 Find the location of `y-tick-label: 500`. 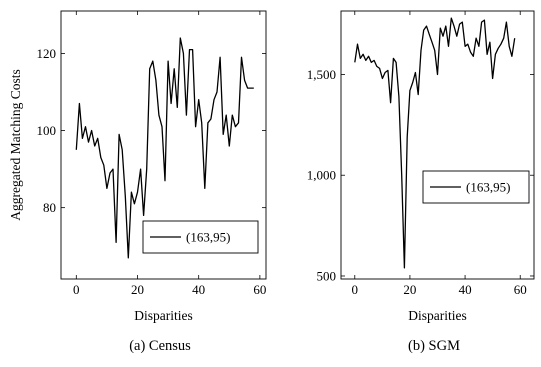

y-tick-label: 500 is located at coordinates (327, 275).